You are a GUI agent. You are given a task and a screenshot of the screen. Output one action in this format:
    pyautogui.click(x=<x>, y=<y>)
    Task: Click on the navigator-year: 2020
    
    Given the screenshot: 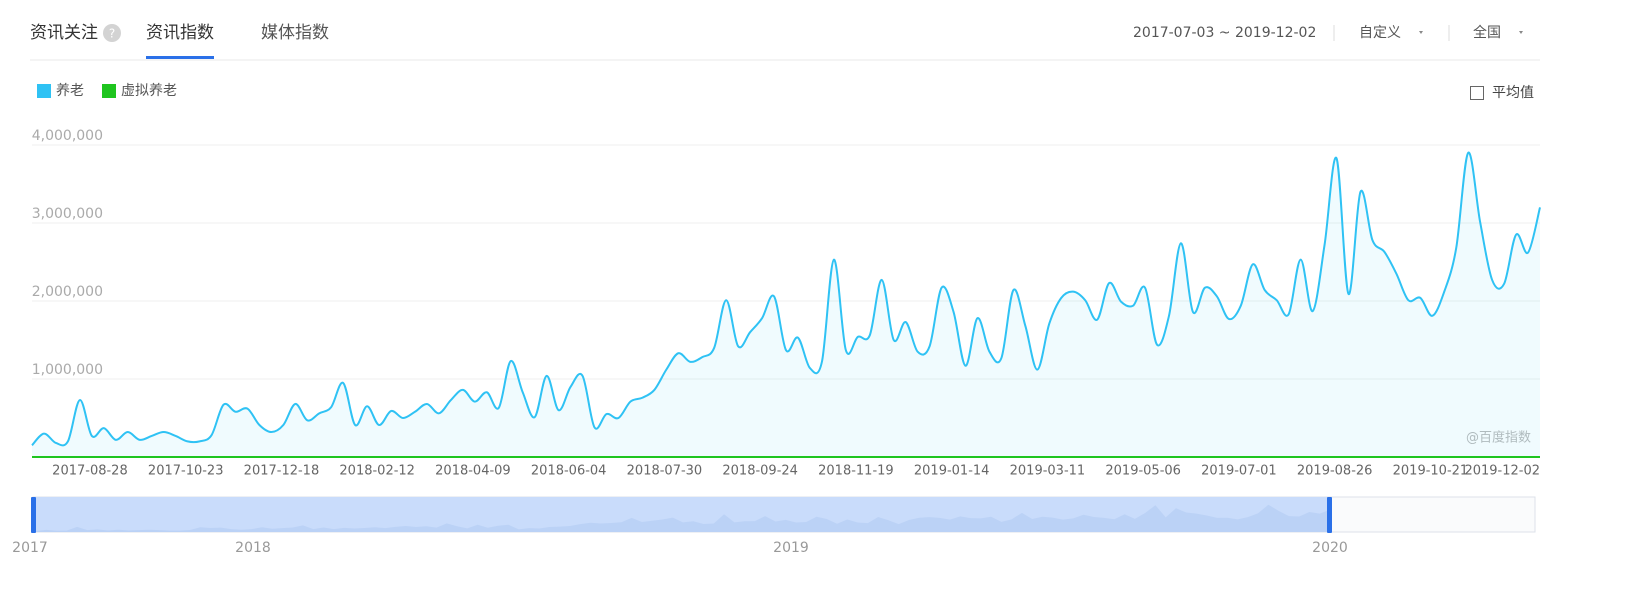 What is the action you would take?
    pyautogui.click(x=1330, y=548)
    